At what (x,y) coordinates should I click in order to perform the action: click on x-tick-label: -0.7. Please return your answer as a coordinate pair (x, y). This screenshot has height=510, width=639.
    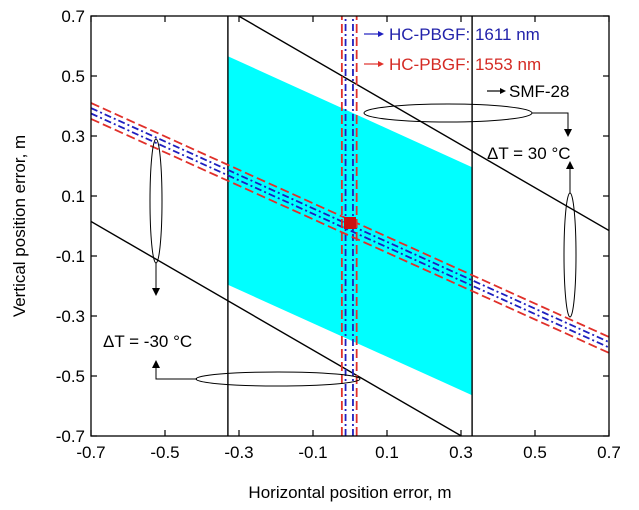
    Looking at the image, I should click on (90, 452).